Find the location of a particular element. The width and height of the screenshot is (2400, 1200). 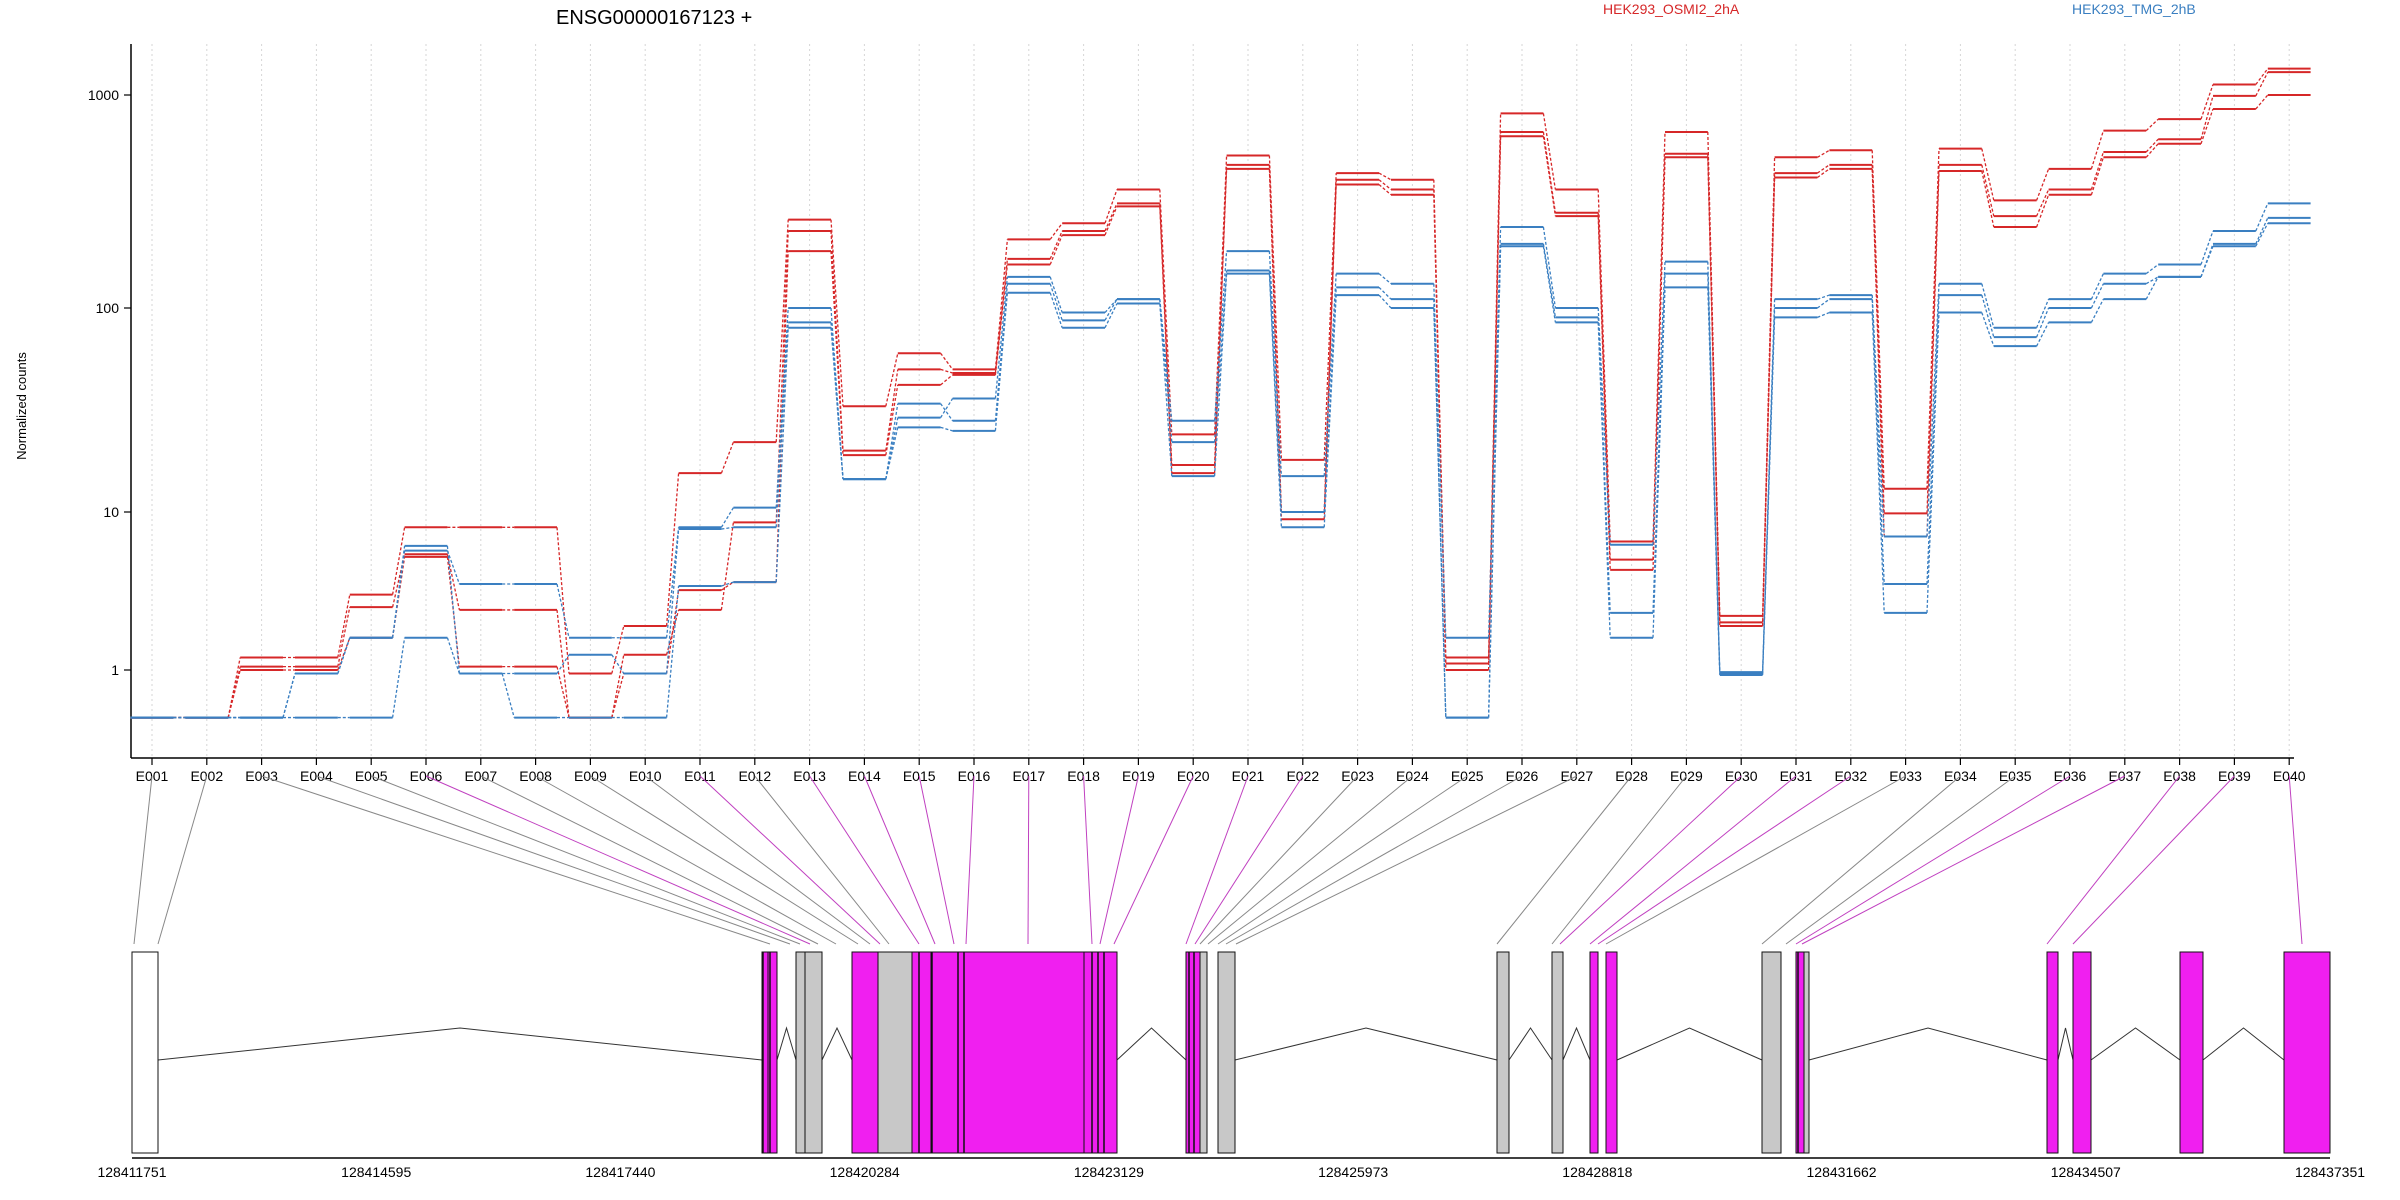

x-tick-label: E038 is located at coordinates (2179, 776).